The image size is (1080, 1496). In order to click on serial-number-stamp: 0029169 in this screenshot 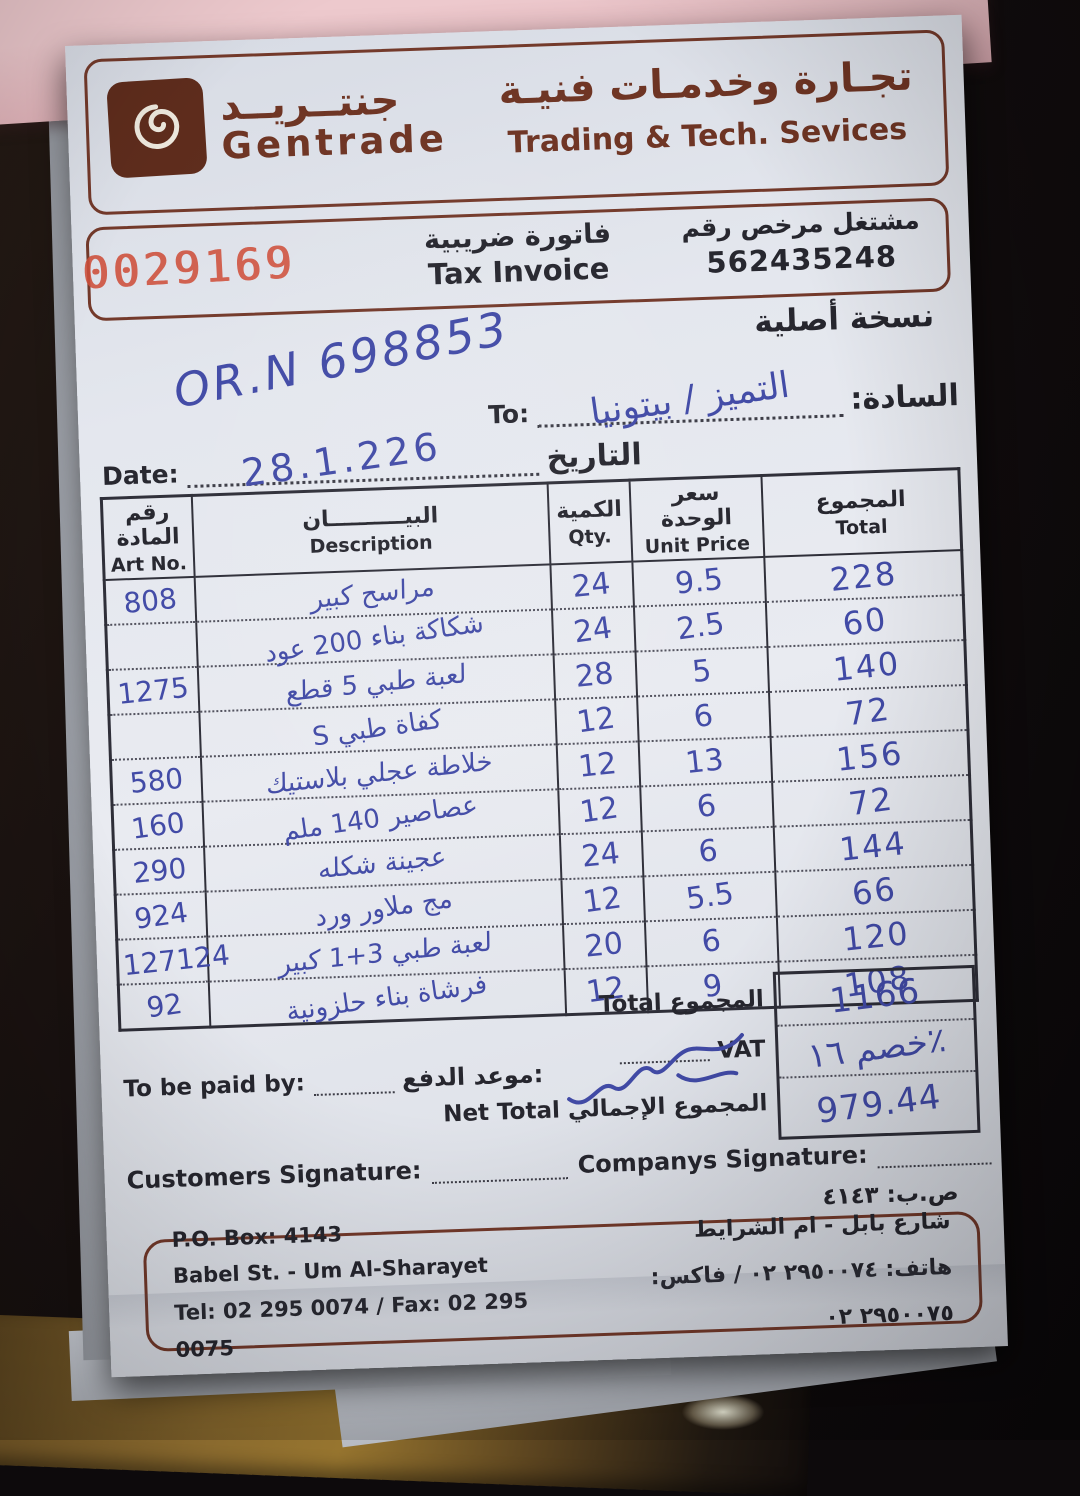, I will do `click(188, 268)`.